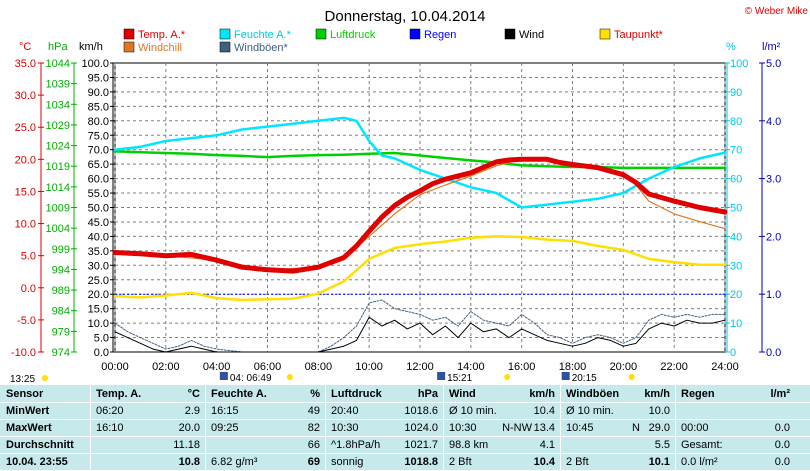 Image resolution: width=810 pixels, height=471 pixels. Describe the element at coordinates (313, 445) in the screenshot. I see `stats-hum-value: 66` at that location.